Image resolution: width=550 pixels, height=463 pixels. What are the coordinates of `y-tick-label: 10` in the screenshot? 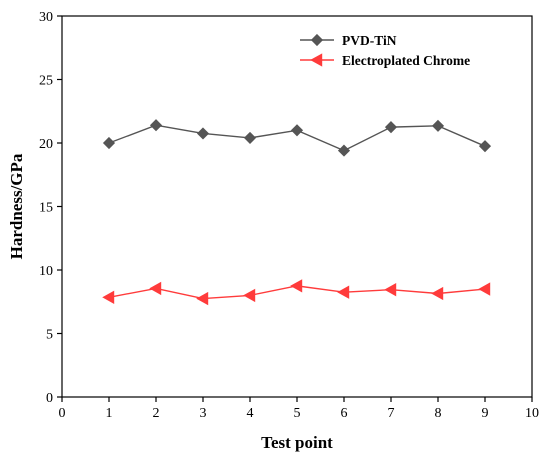 It's located at (46, 271).